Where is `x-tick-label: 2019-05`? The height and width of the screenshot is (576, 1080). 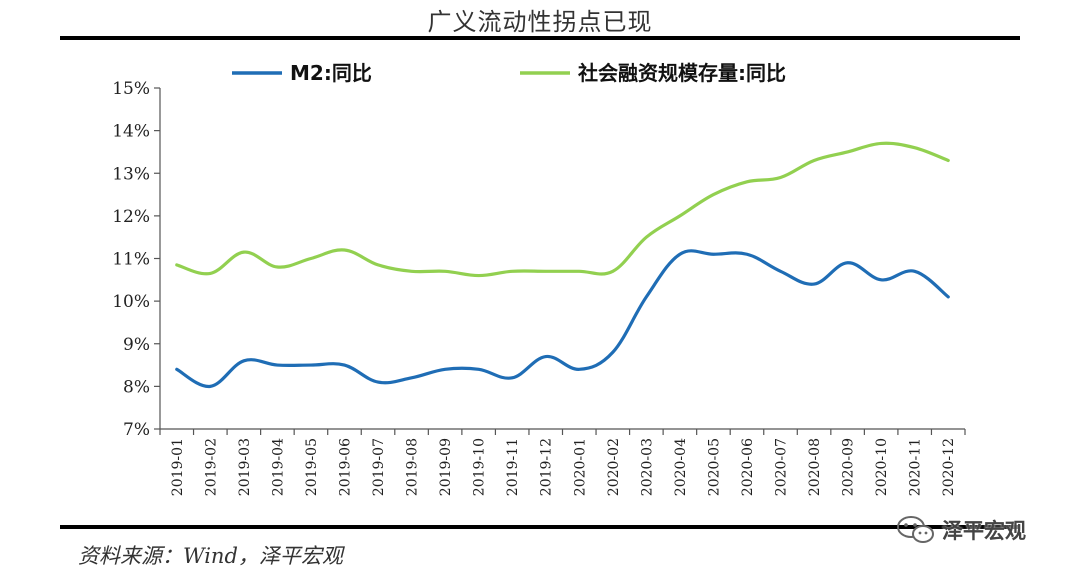
x-tick-label: 2019-05 is located at coordinates (312, 467).